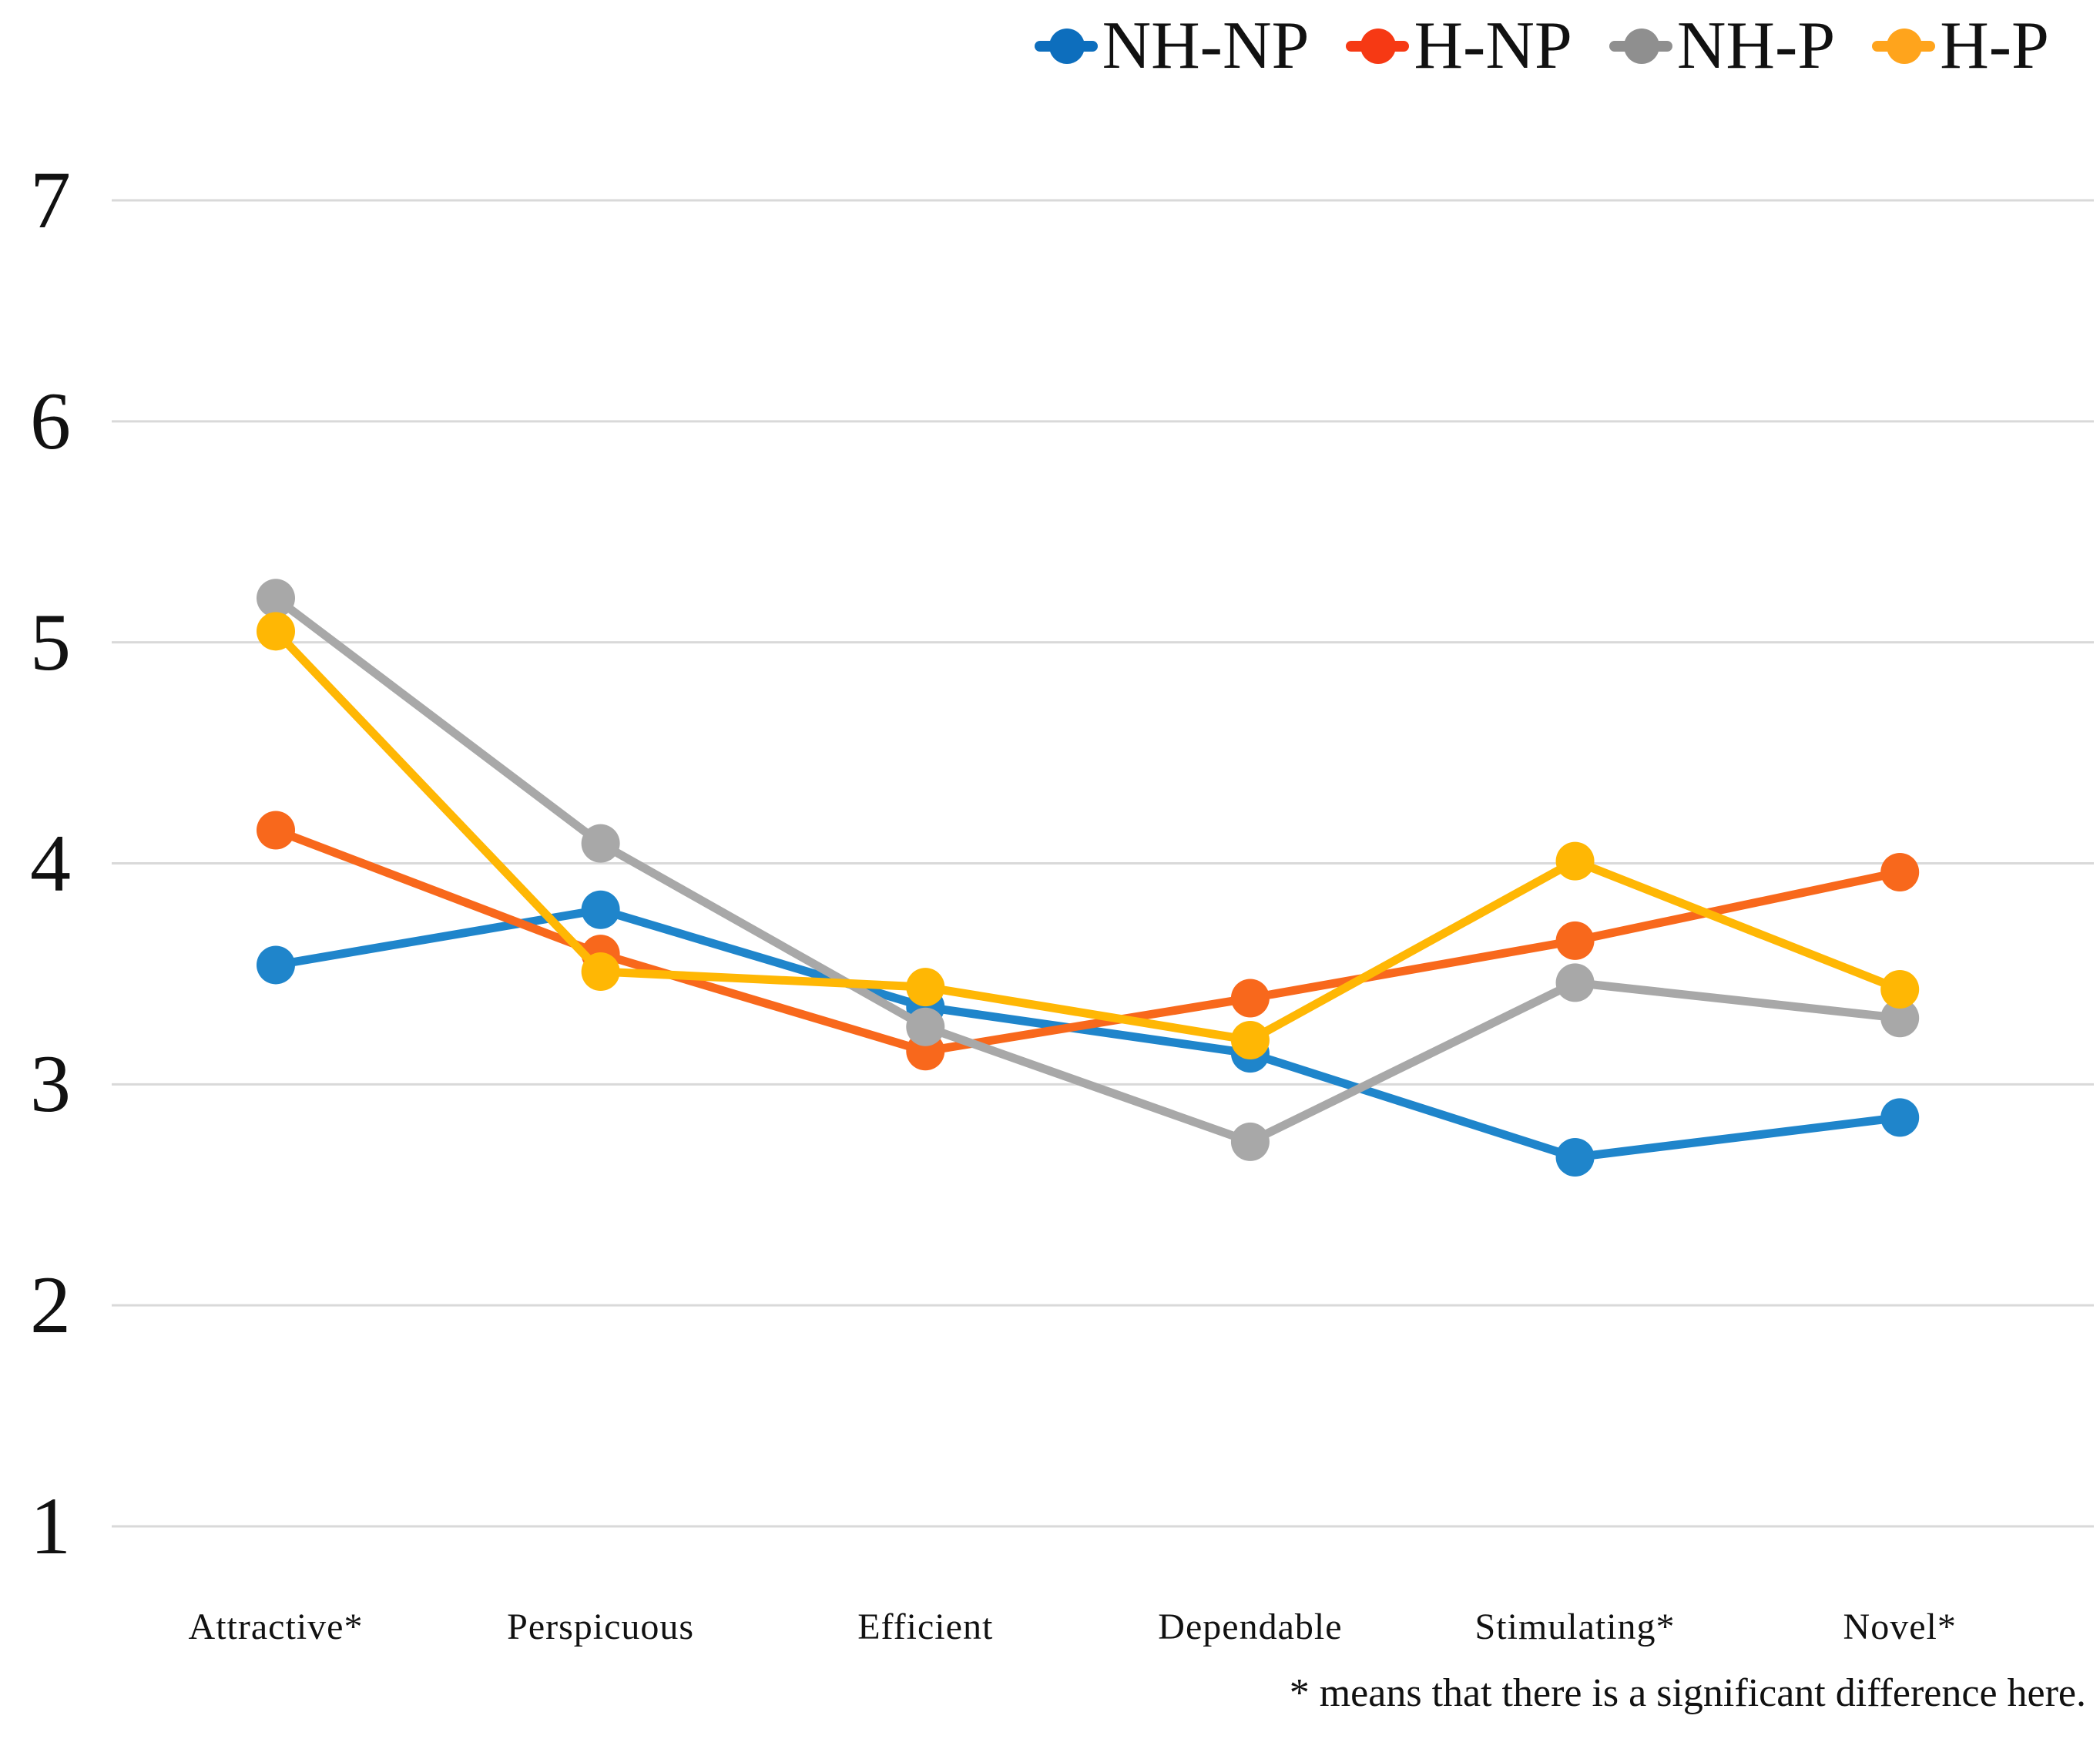 This screenshot has height=1739, width=2100. What do you see at coordinates (51, 420) in the screenshot?
I see `y-axis-tick-label: 6` at bounding box center [51, 420].